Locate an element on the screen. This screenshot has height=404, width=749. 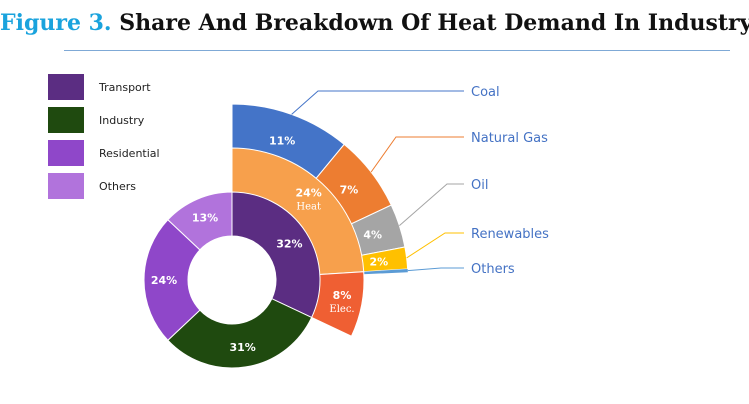
figure-number: Figure 3. is located at coordinates (56, 23).